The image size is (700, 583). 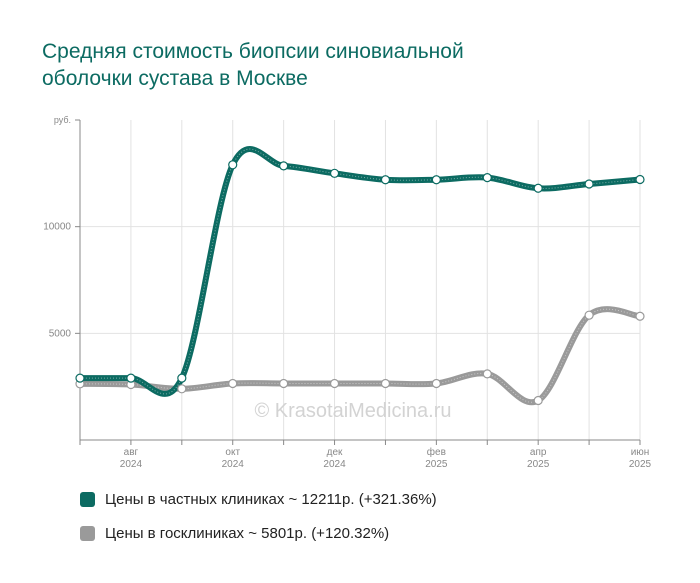 What do you see at coordinates (62, 120) in the screenshot?
I see `y-unit-label: руб.` at bounding box center [62, 120].